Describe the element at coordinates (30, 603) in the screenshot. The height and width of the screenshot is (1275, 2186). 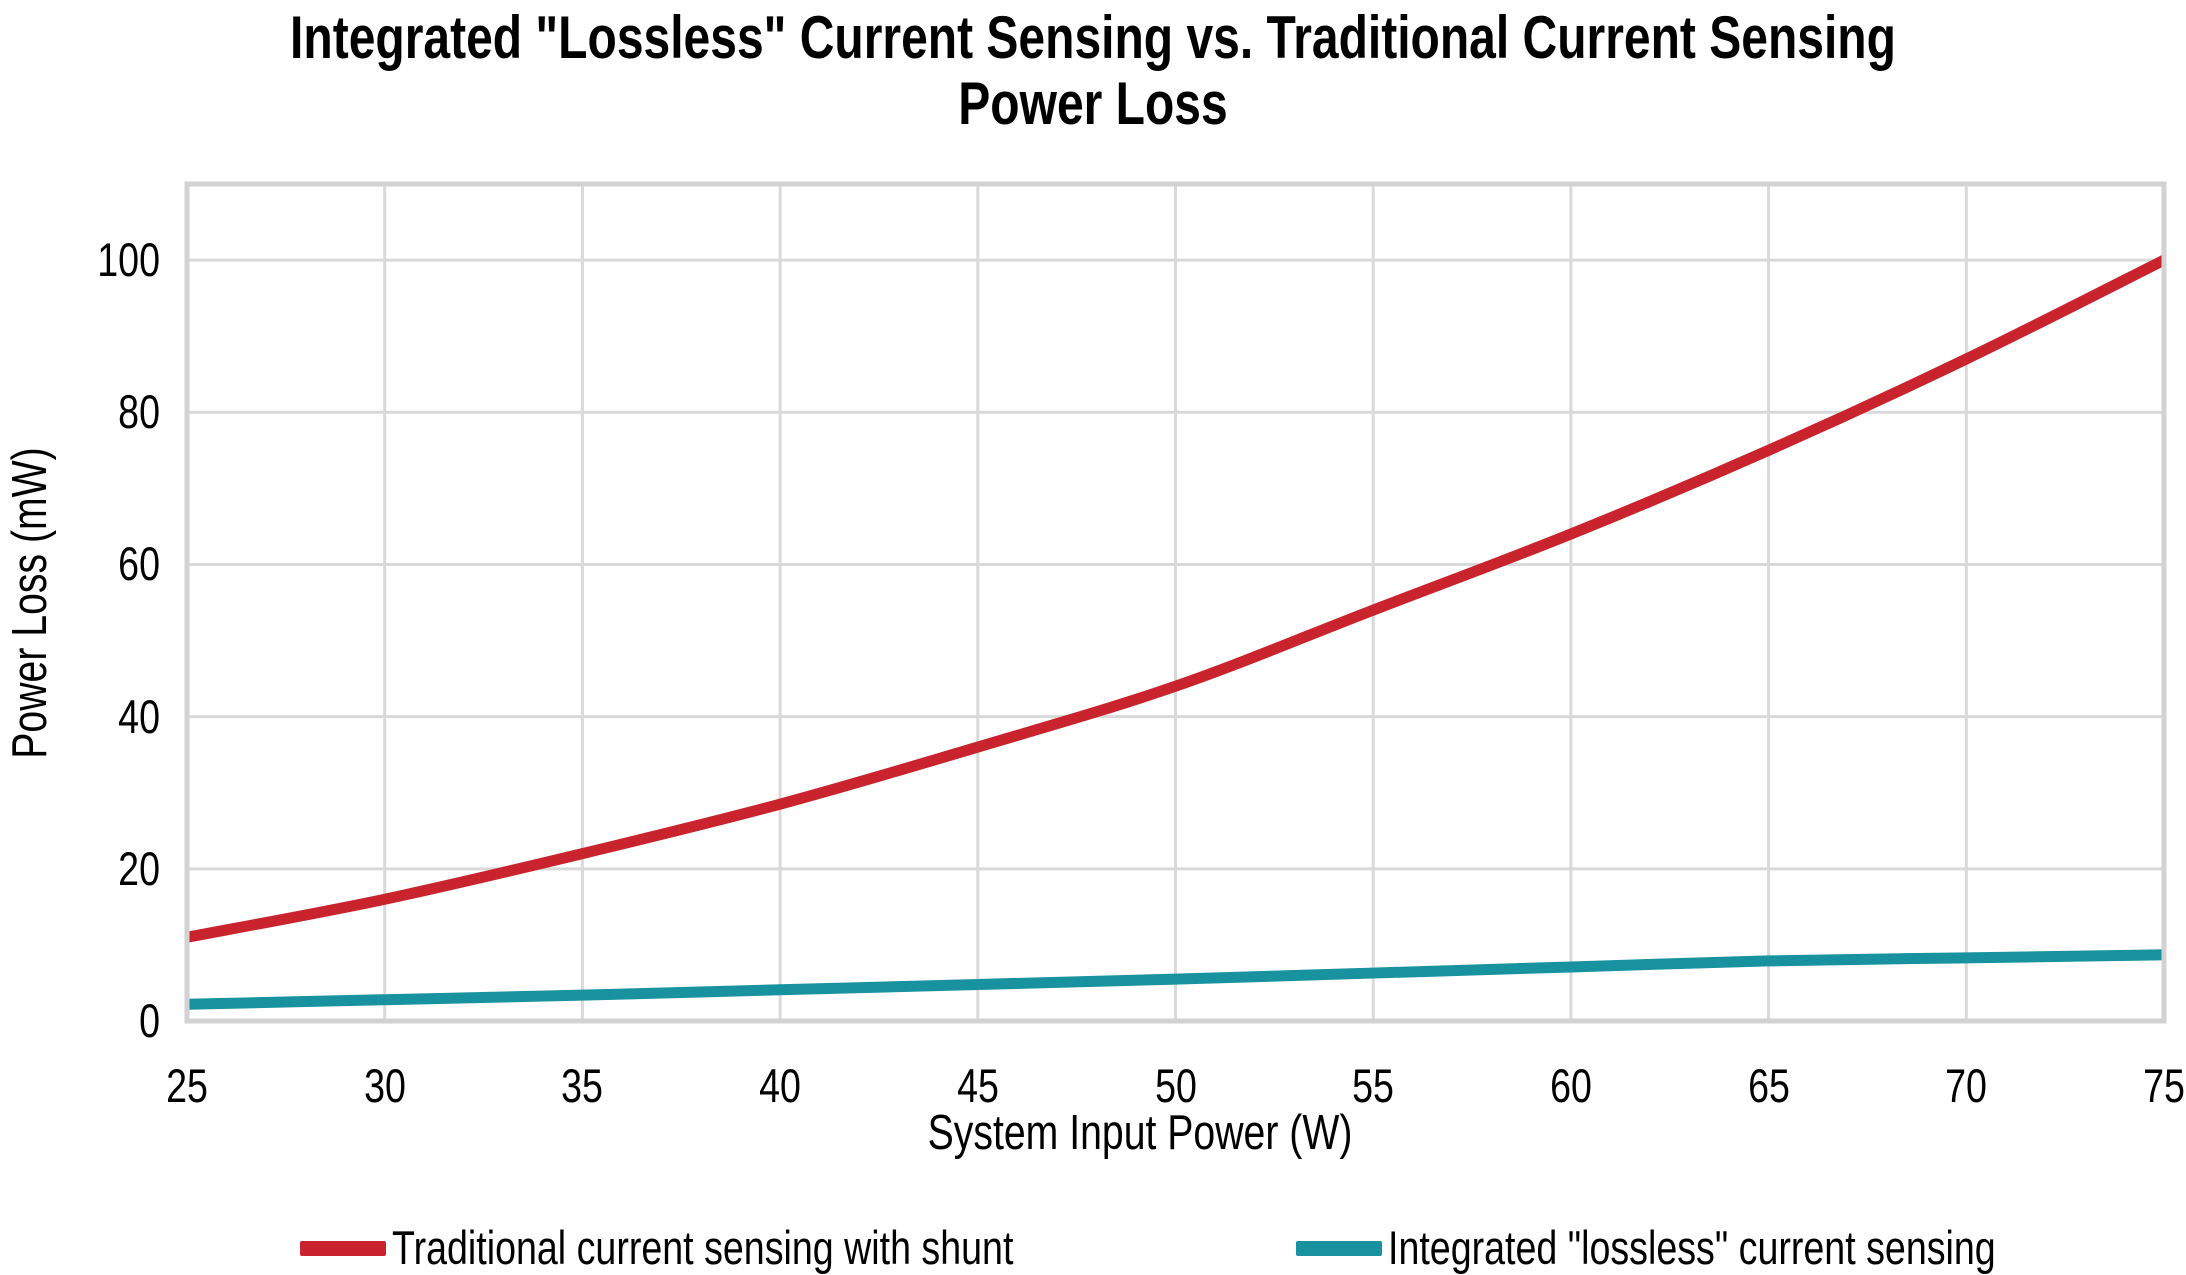
I see `y-axis-title: Power Loss (mW)` at that location.